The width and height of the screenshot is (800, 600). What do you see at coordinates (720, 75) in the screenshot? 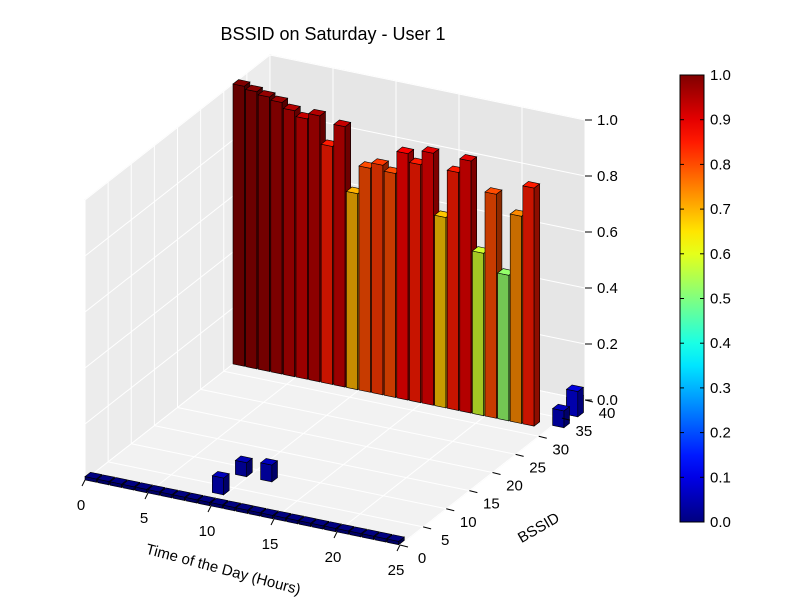
I see `colorbar-tick-label: 1.0` at bounding box center [720, 75].